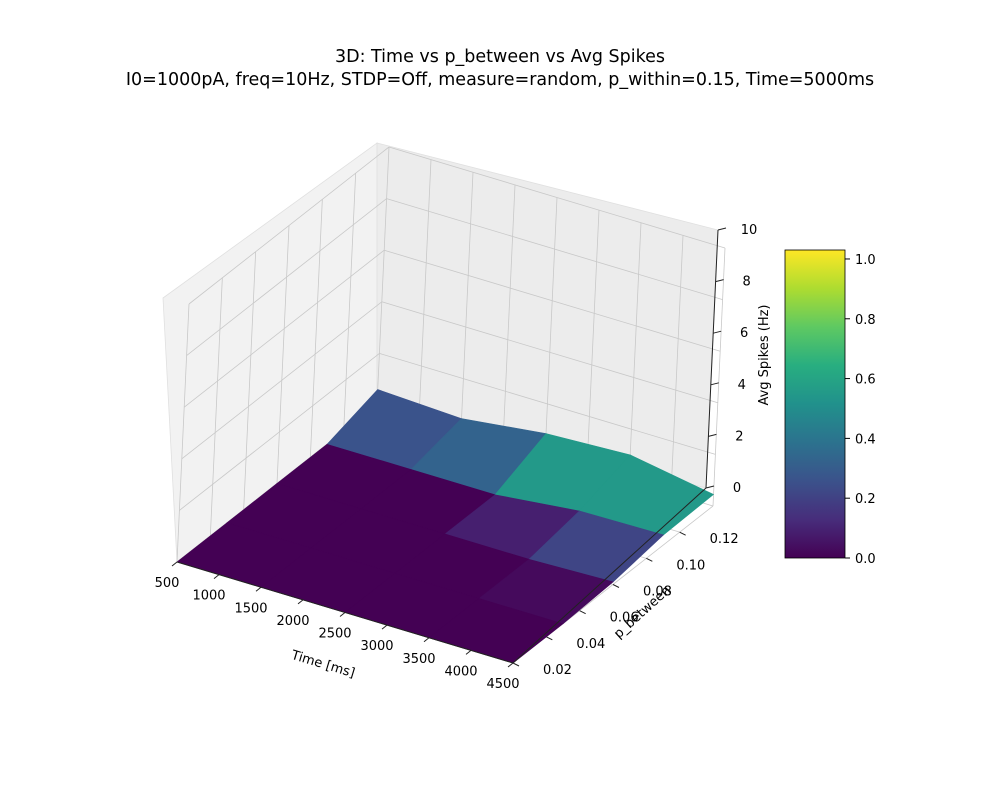  I want to click on x-tick-label: 3500, so click(418, 659).